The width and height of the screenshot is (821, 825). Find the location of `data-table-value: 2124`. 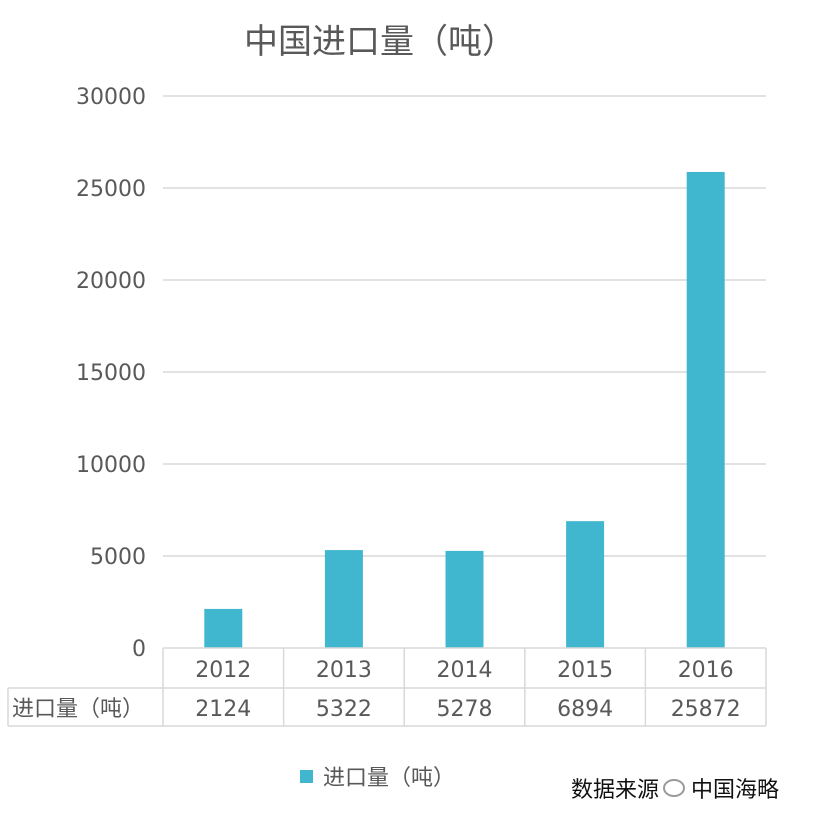

data-table-value: 2124 is located at coordinates (223, 709).